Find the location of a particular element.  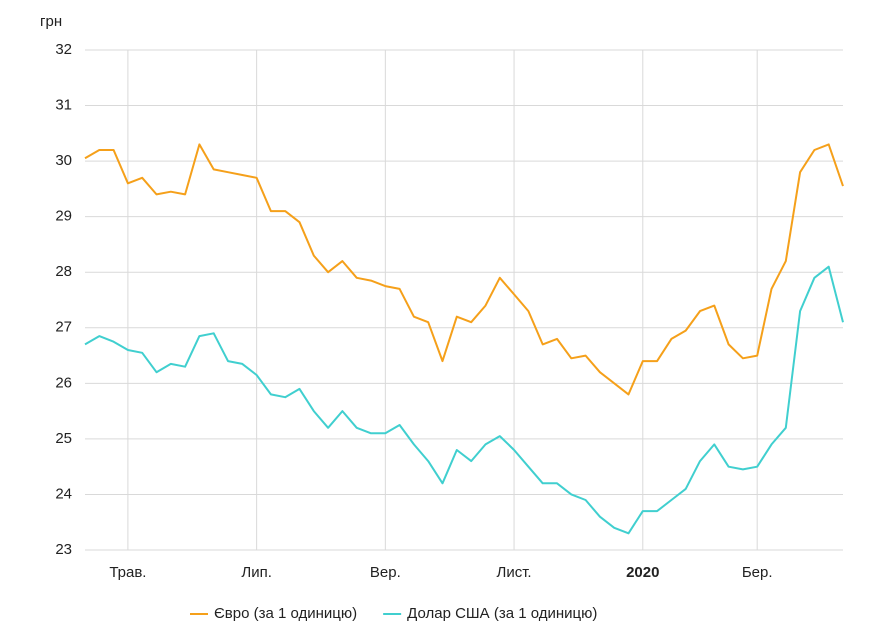

x-tick-label: Лип. is located at coordinates (256, 572).